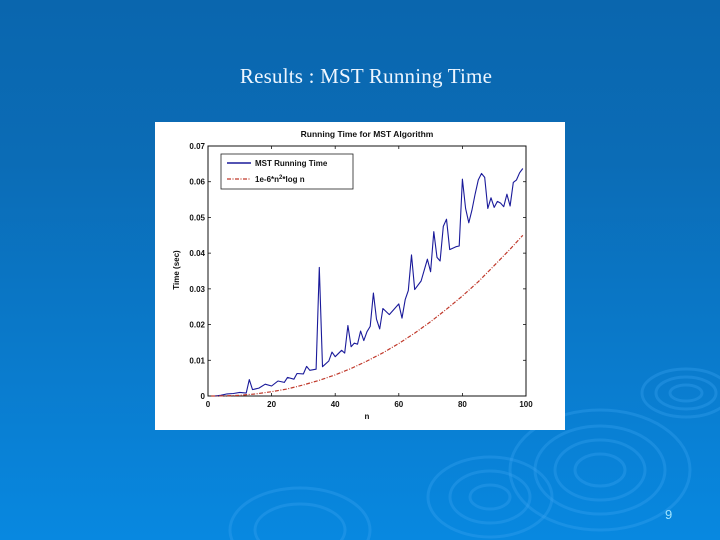 Image resolution: width=720 pixels, height=540 pixels. Describe the element at coordinates (271, 404) in the screenshot. I see `x-tick-label: 20` at that location.